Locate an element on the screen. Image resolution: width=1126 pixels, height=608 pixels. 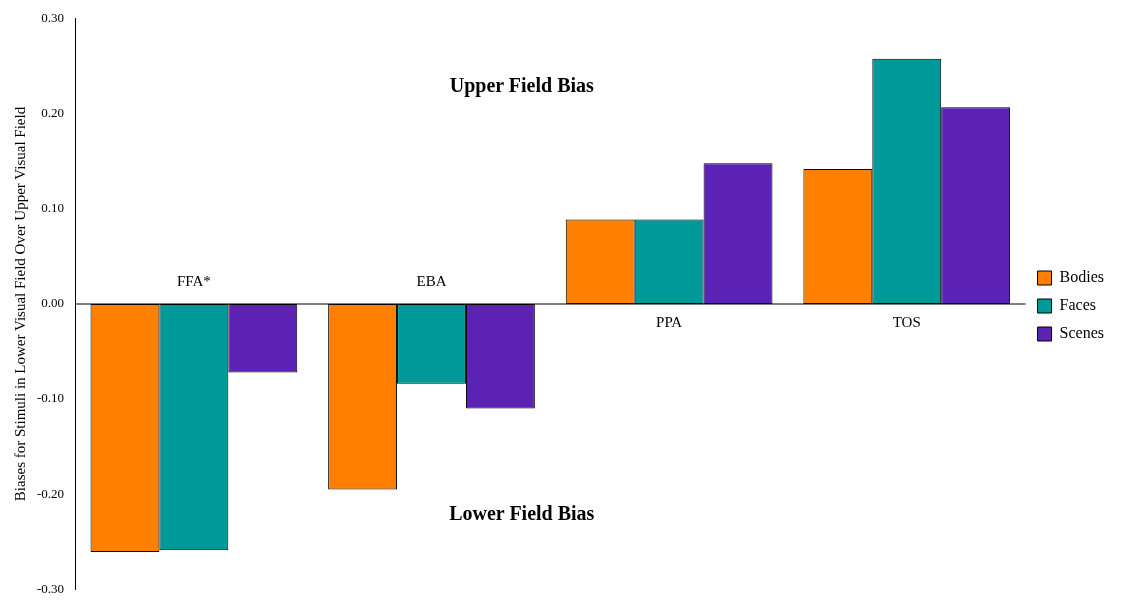
y-axis-title: Biases for Stimuli in Lower Visual Field Over Upper Visual Field is located at coordinates (19, 304).